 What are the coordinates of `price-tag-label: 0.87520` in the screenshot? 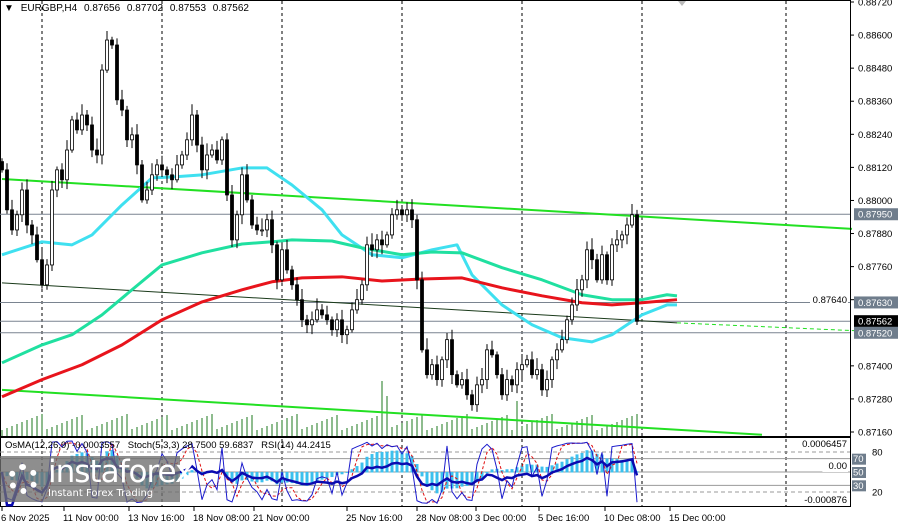 It's located at (875, 333).